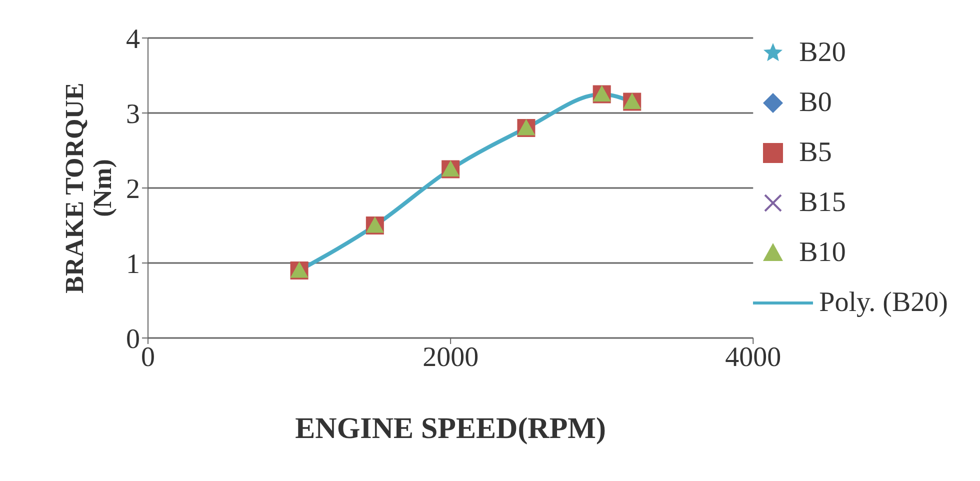 The width and height of the screenshot is (980, 481). What do you see at coordinates (450, 428) in the screenshot?
I see `x-axis-title: ENGINE SPEED(RPM)` at bounding box center [450, 428].